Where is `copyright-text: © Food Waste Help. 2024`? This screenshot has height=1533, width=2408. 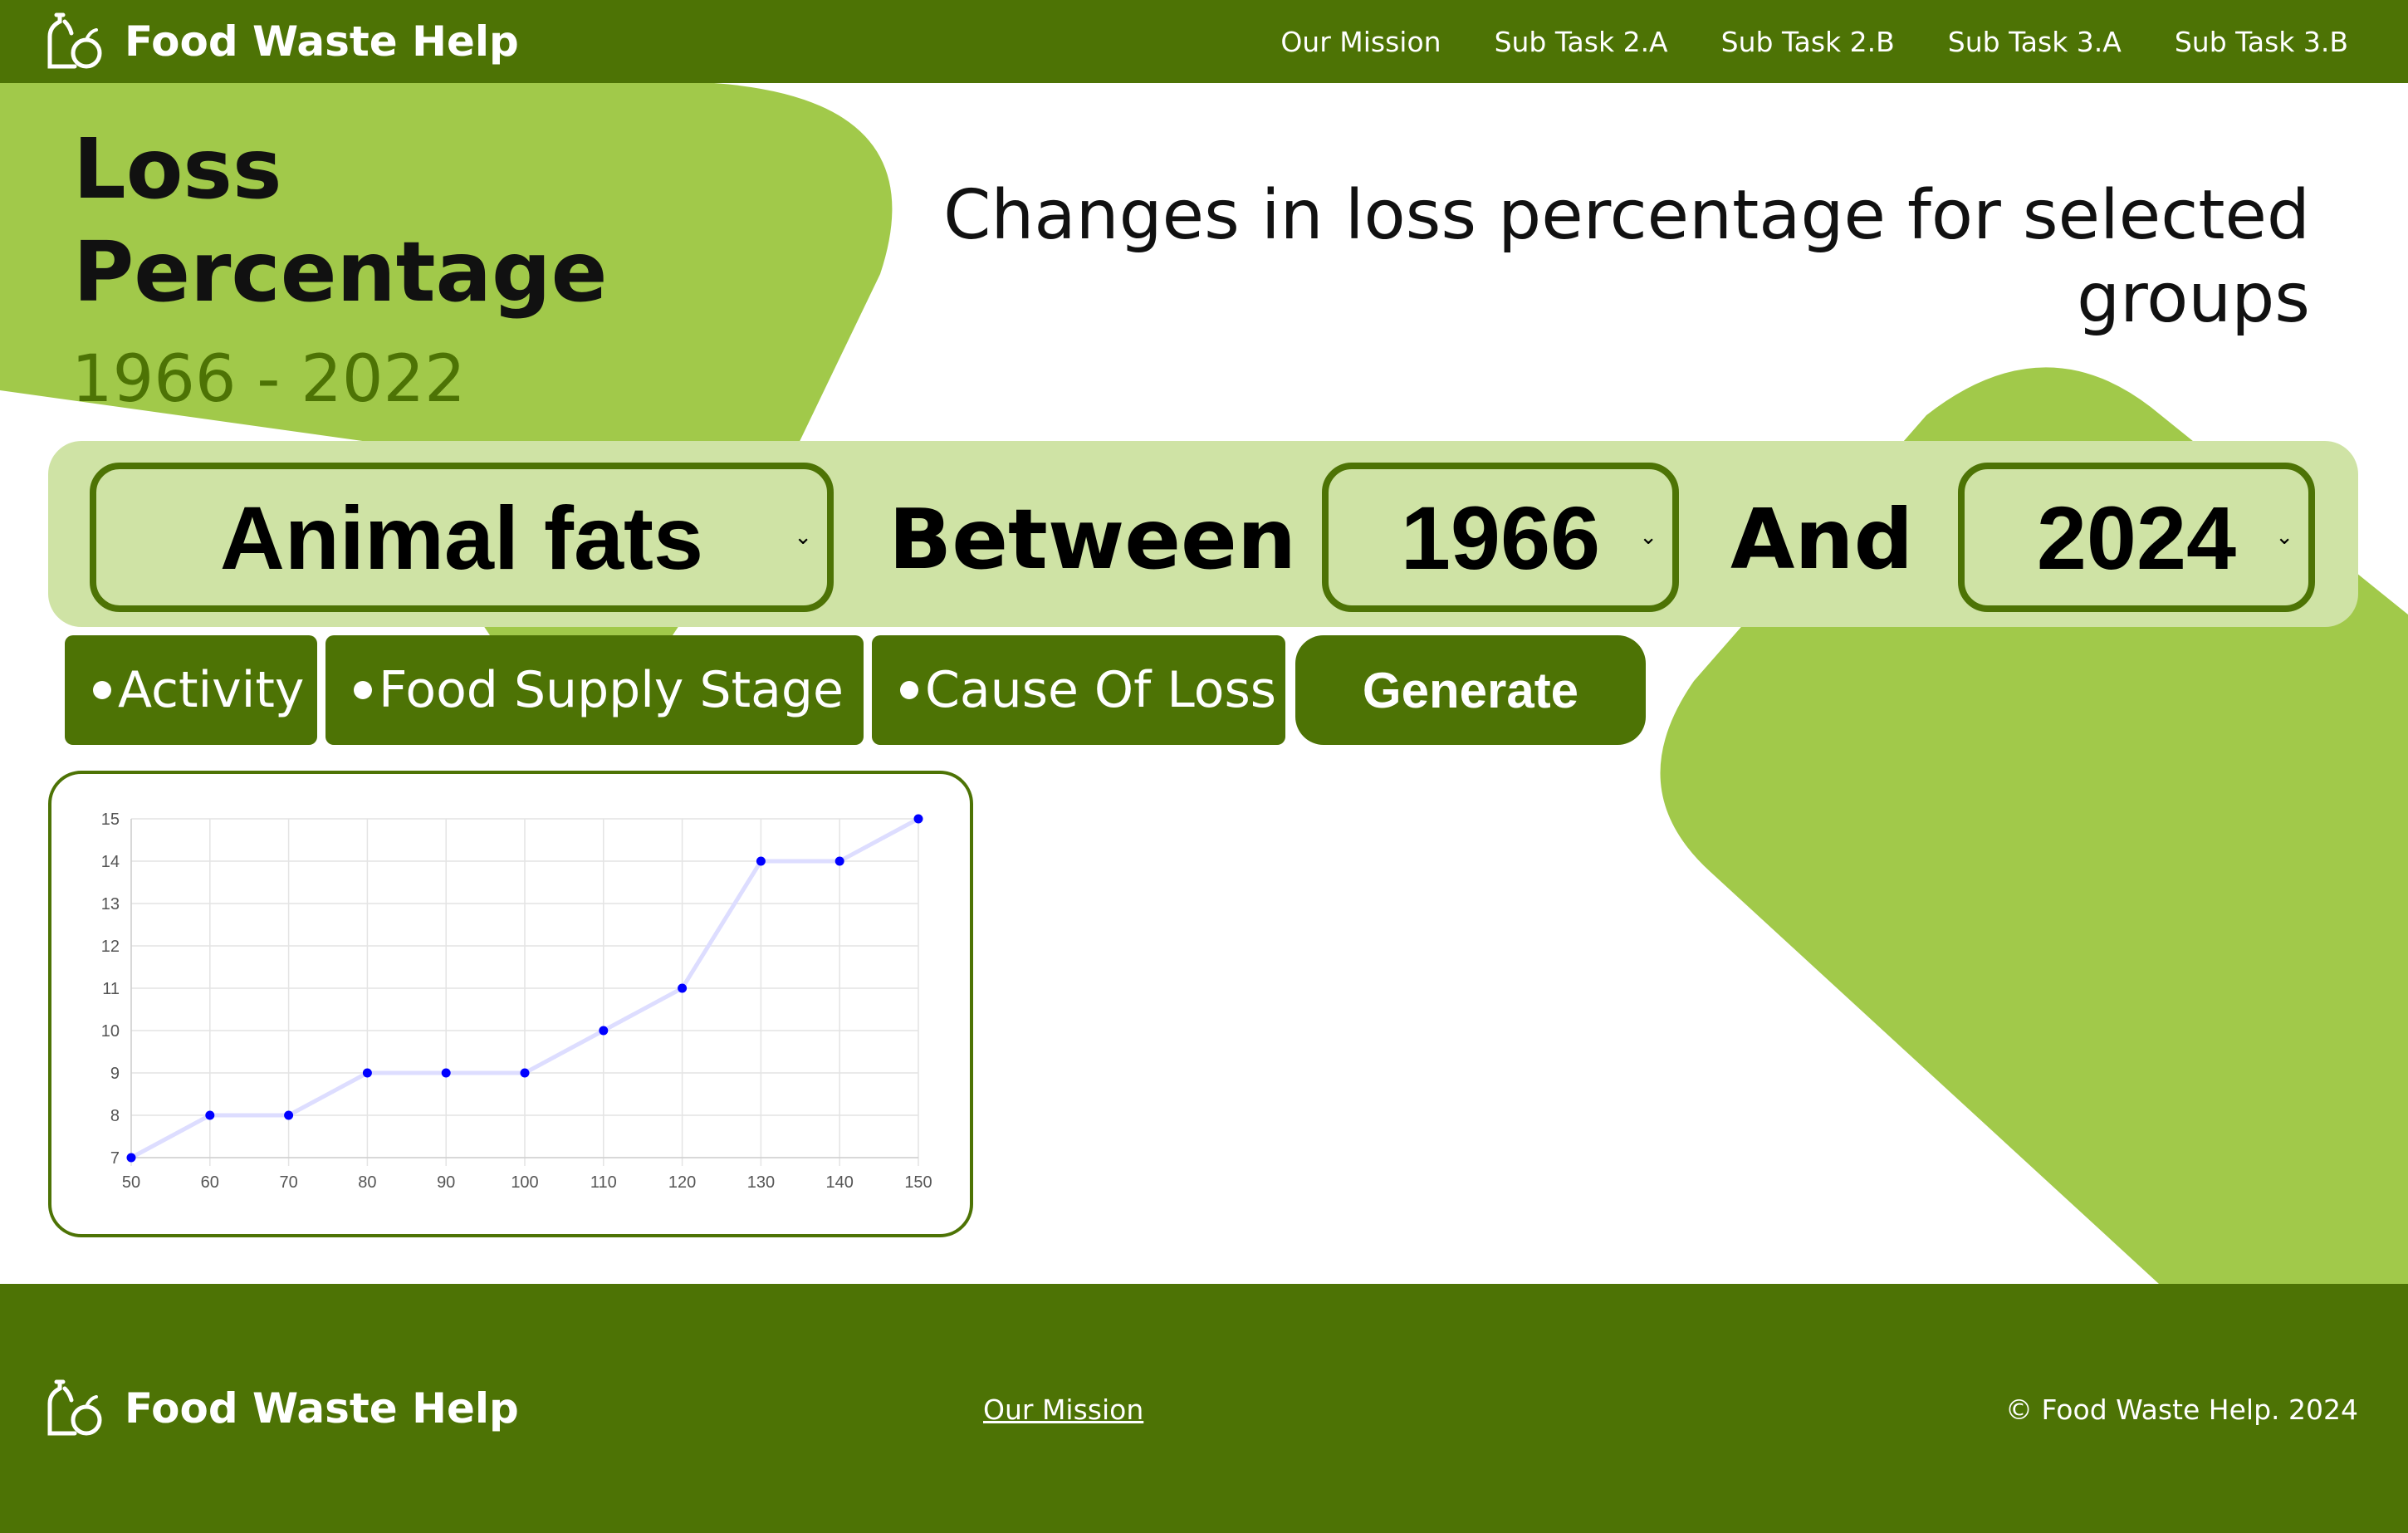
copyright-text: © Food Waste Help. 2024 is located at coordinates (2181, 1409).